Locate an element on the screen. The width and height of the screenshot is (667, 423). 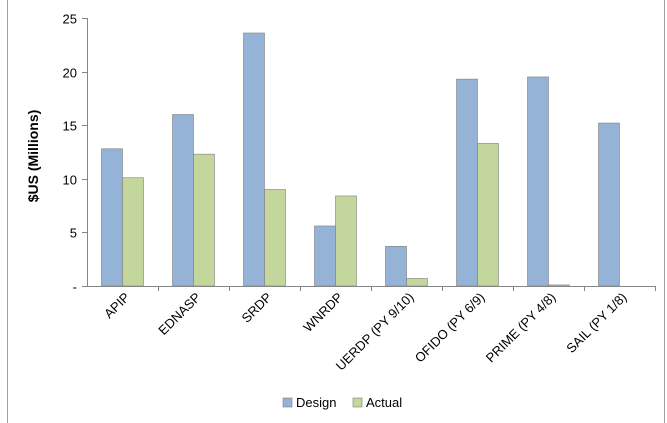
y-axis-title: $US (Millions) is located at coordinates (33, 156).